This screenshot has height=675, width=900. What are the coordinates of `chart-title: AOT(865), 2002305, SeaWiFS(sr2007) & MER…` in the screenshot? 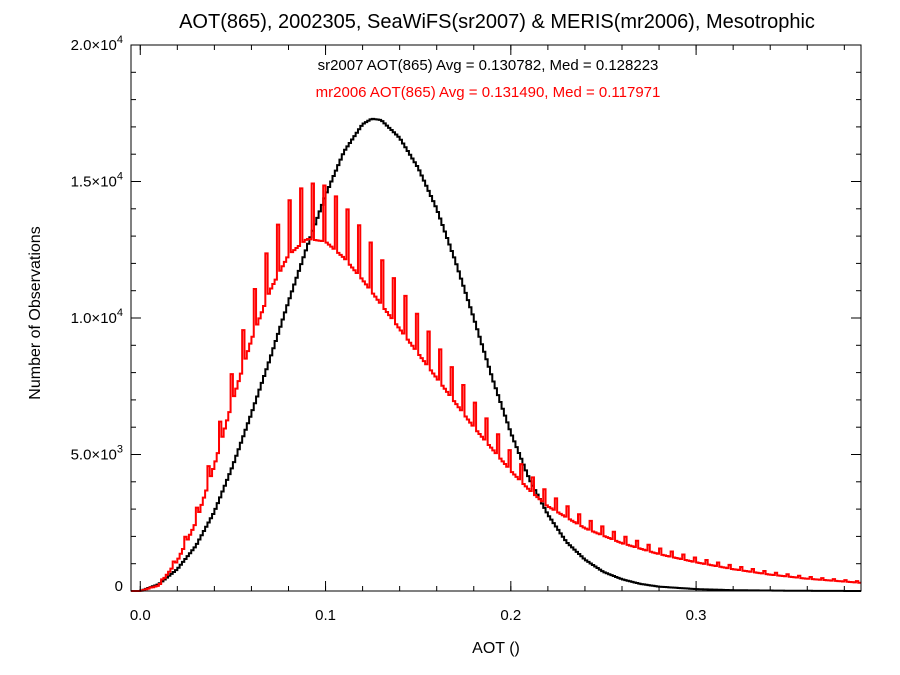 It's located at (497, 22).